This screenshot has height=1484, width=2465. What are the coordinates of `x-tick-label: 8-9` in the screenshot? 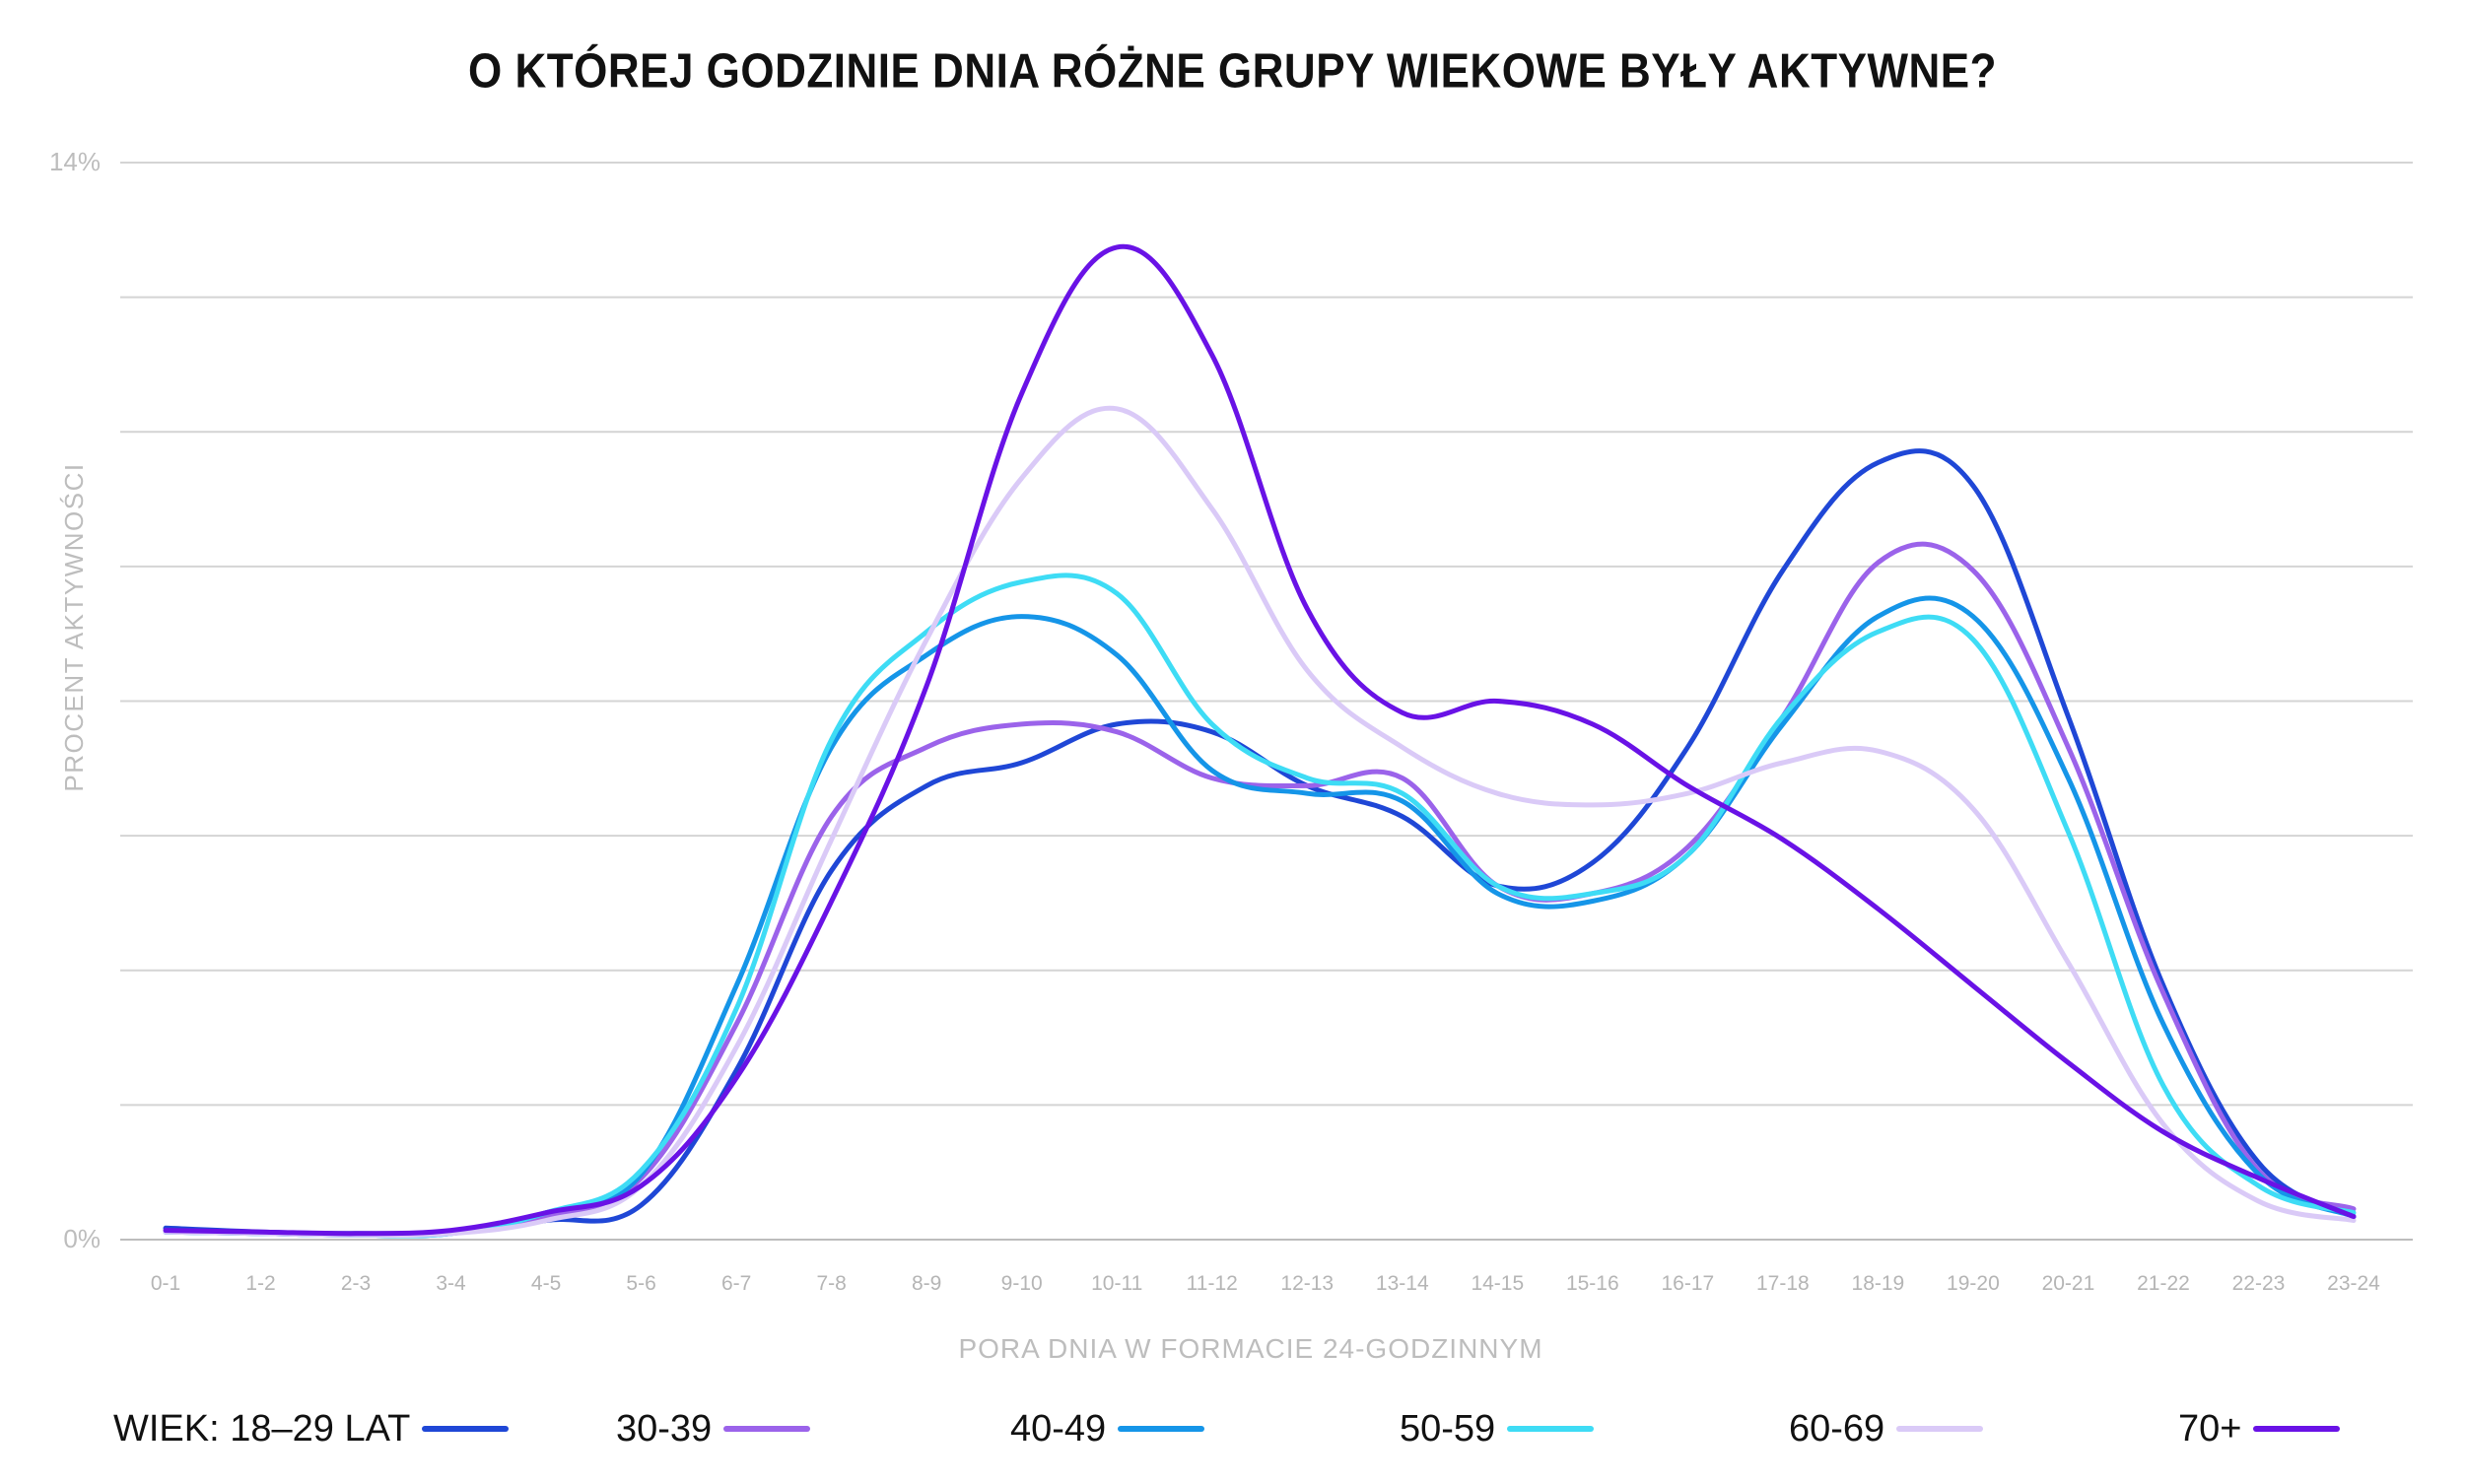 It's located at (926, 1283).